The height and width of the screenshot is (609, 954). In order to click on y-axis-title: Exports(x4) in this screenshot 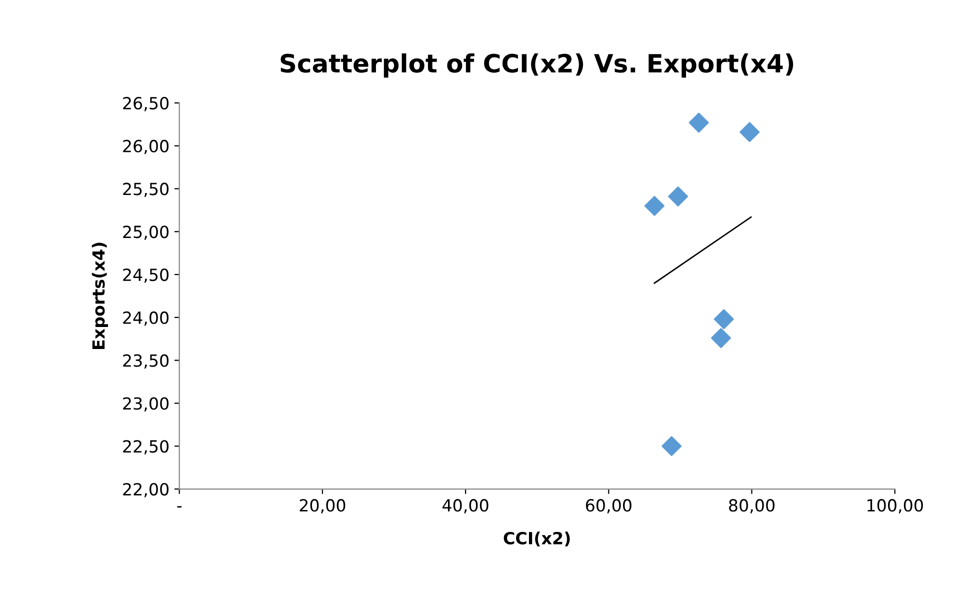, I will do `click(100, 296)`.